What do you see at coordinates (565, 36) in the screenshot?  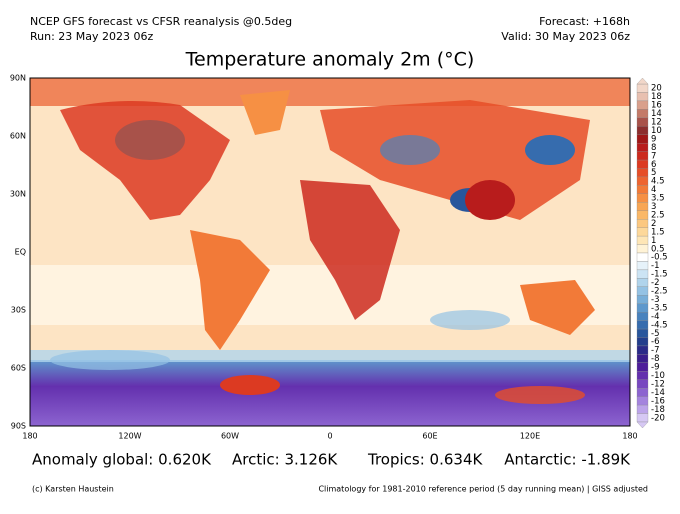 I see `header-right-2: Valid: 30 May 2023 06z` at bounding box center [565, 36].